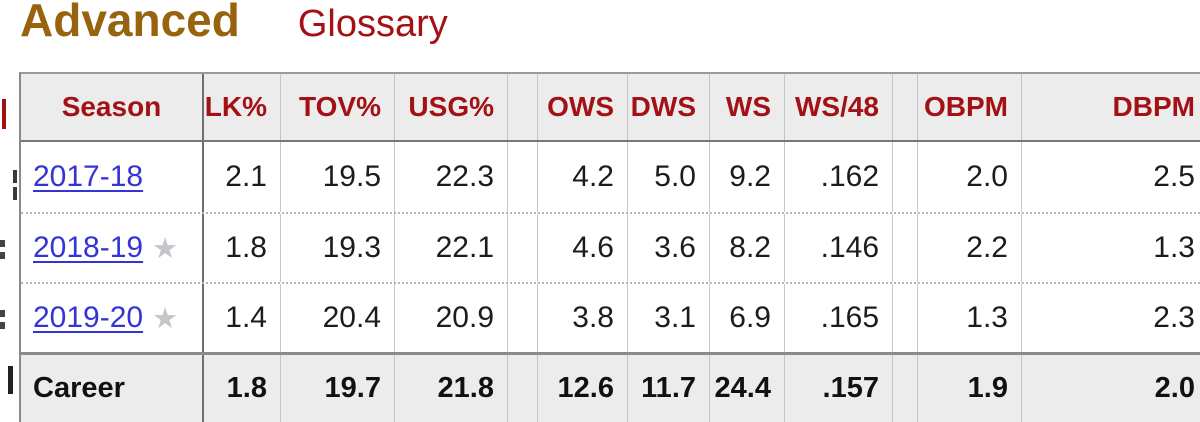 The height and width of the screenshot is (422, 1200). Describe the element at coordinates (338, 107) in the screenshot. I see `column-header-tov-pct: TOV%` at that location.